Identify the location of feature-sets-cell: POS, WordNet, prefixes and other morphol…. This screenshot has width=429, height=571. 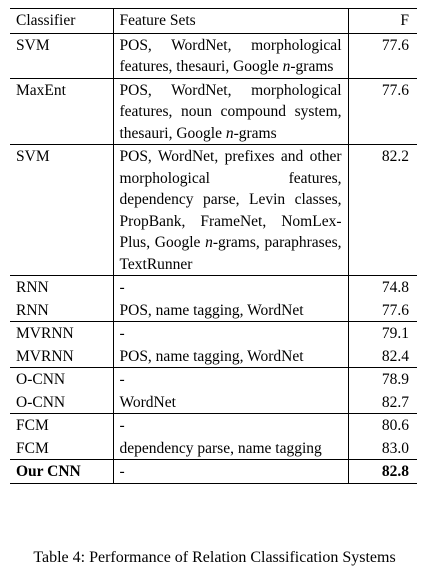
(231, 210).